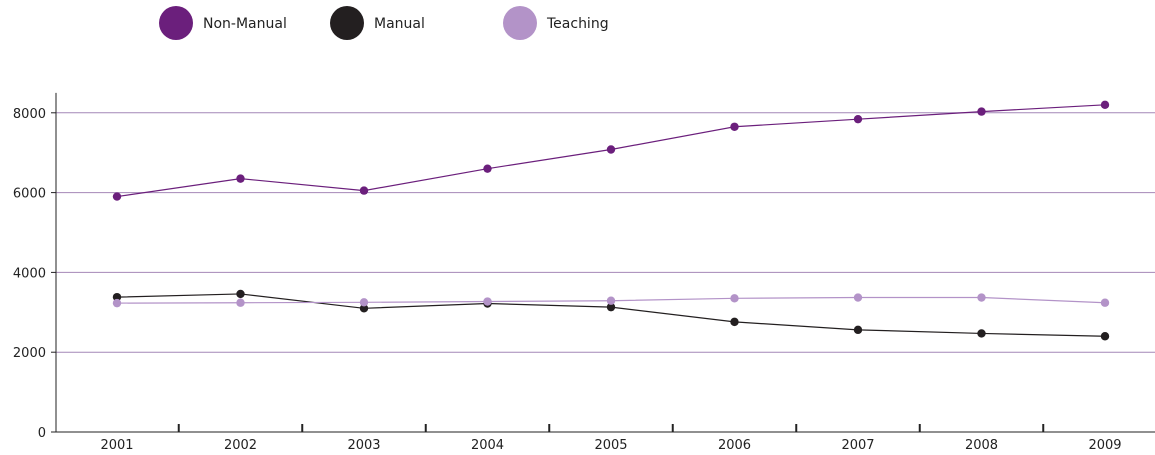 The width and height of the screenshot is (1155, 455). I want to click on x-tick-label-2007: 2007, so click(857, 445).